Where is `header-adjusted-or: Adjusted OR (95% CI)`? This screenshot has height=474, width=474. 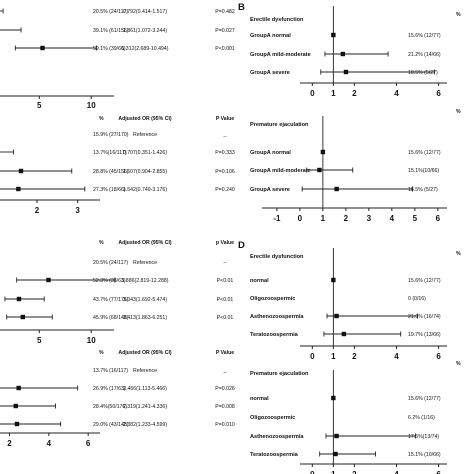 header-adjusted-or: Adjusted OR (95% CI) is located at coordinates (145, 243).